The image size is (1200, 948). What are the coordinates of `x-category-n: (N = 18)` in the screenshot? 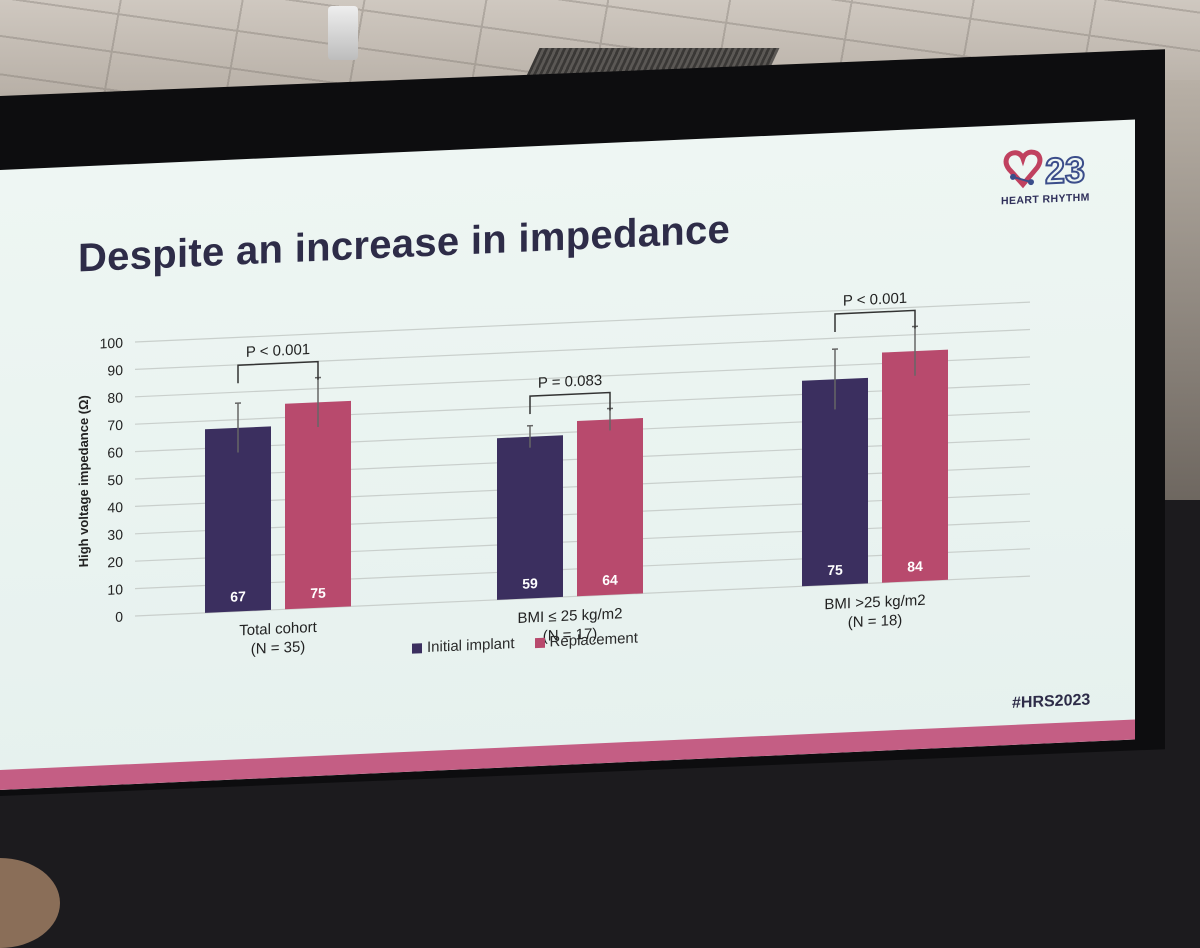 It's located at (875, 621).